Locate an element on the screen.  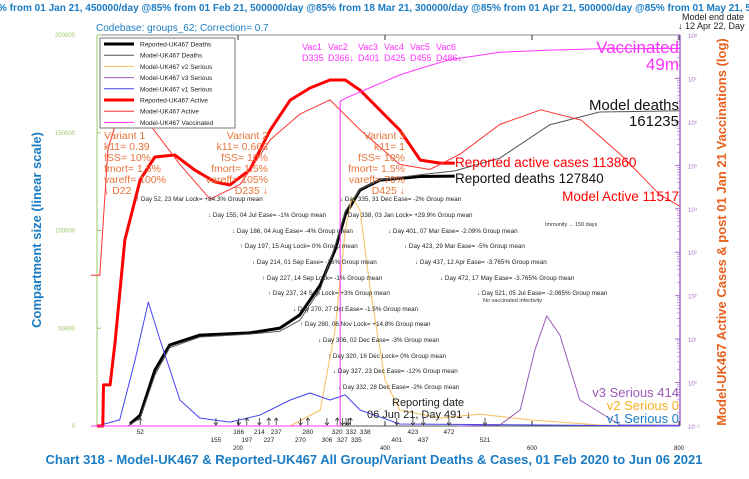
reporting-date-value: 06 Jun 21, Day 491 ↓ is located at coordinates (419, 415).